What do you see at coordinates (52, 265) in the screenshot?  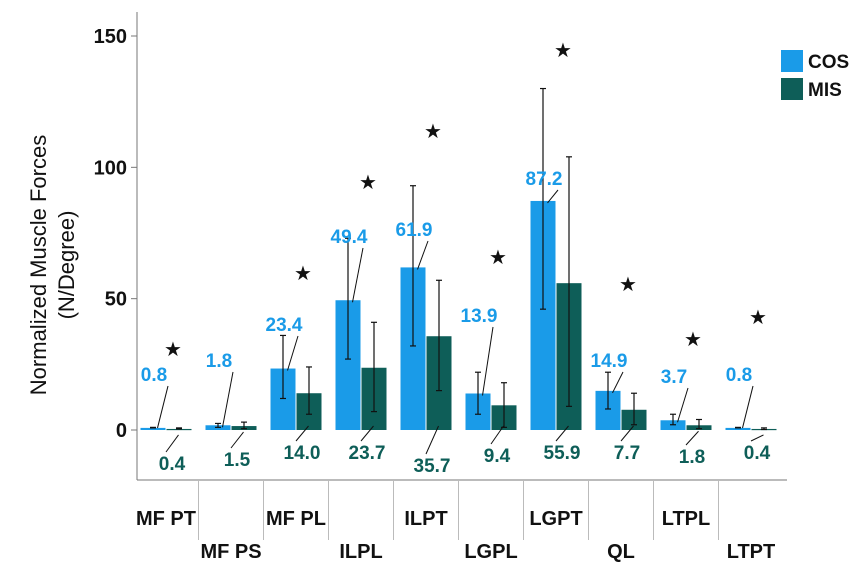 I see `y-axis-title: Normalized Muscle Forces (N/Degree)` at bounding box center [52, 265].